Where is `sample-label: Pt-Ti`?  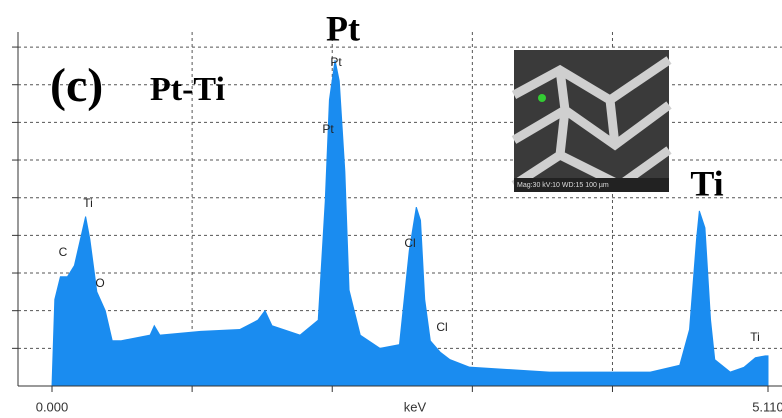
sample-label: Pt-Ti is located at coordinates (187, 89).